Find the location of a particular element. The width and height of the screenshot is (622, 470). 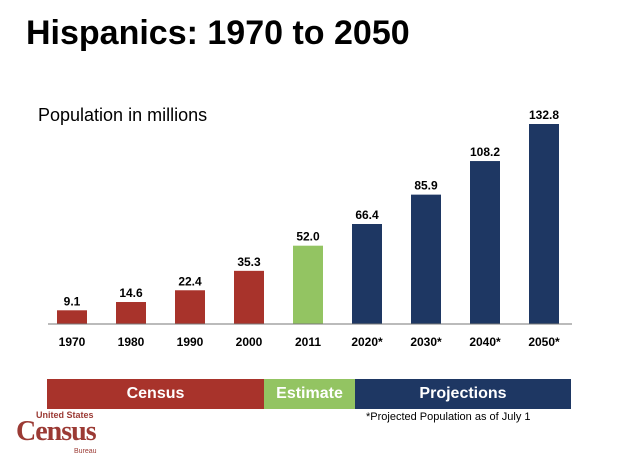

value-label-2011: 52.0 is located at coordinates (308, 237).